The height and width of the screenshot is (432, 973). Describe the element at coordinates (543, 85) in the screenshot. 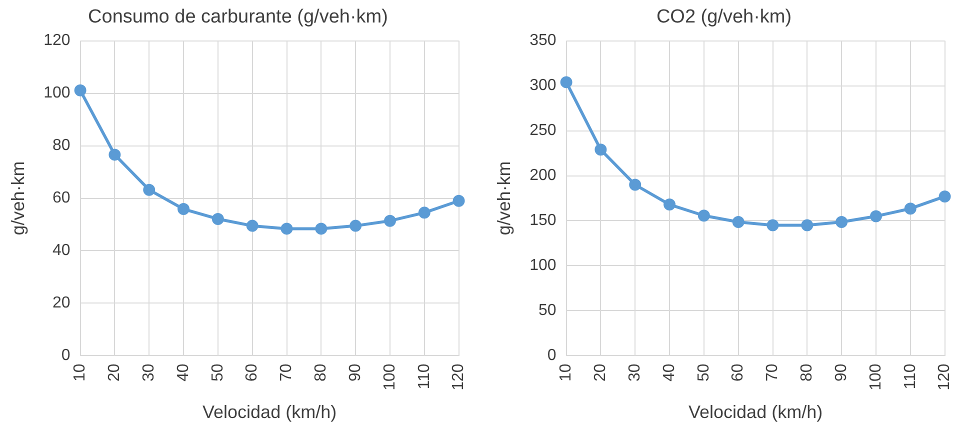

I see `y-tick-label: 300` at that location.